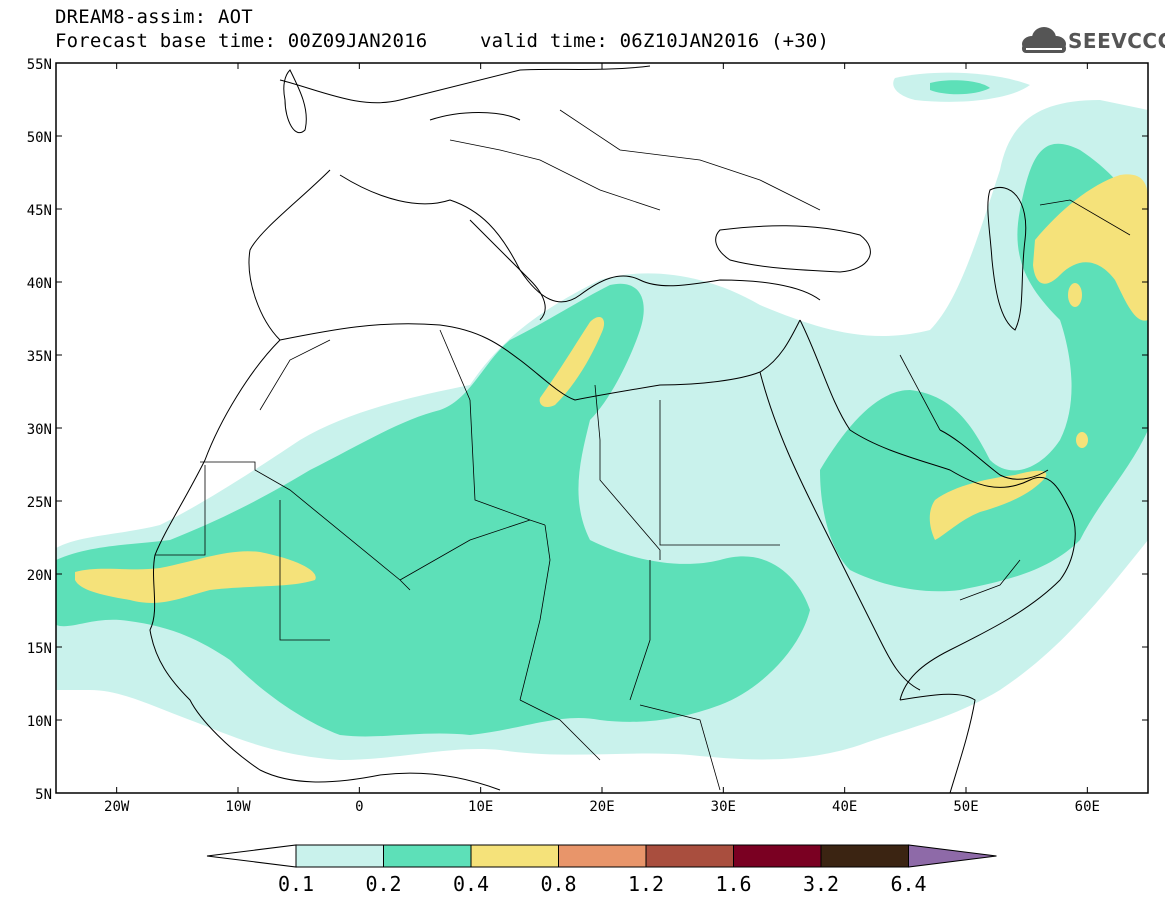 The width and height of the screenshot is (1165, 905). I want to click on lon-label: 20W, so click(117, 807).